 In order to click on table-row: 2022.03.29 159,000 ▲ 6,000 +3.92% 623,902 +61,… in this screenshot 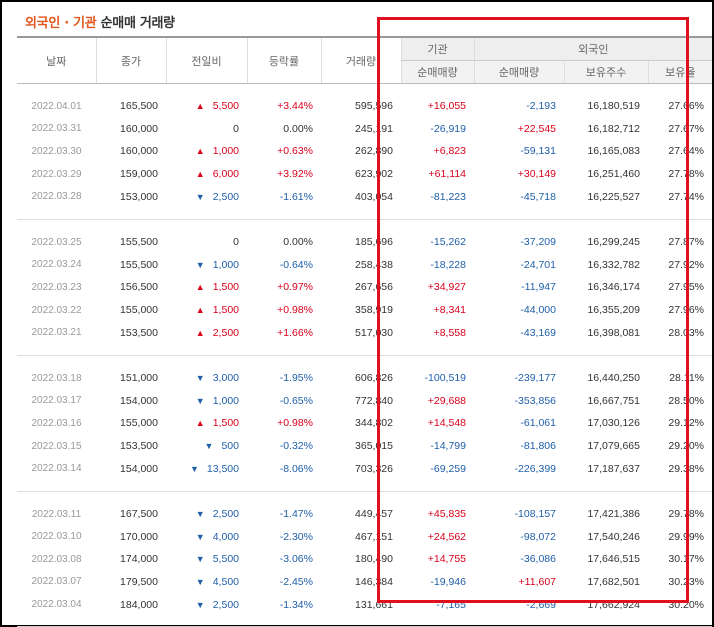, I will do `click(364, 174)`.